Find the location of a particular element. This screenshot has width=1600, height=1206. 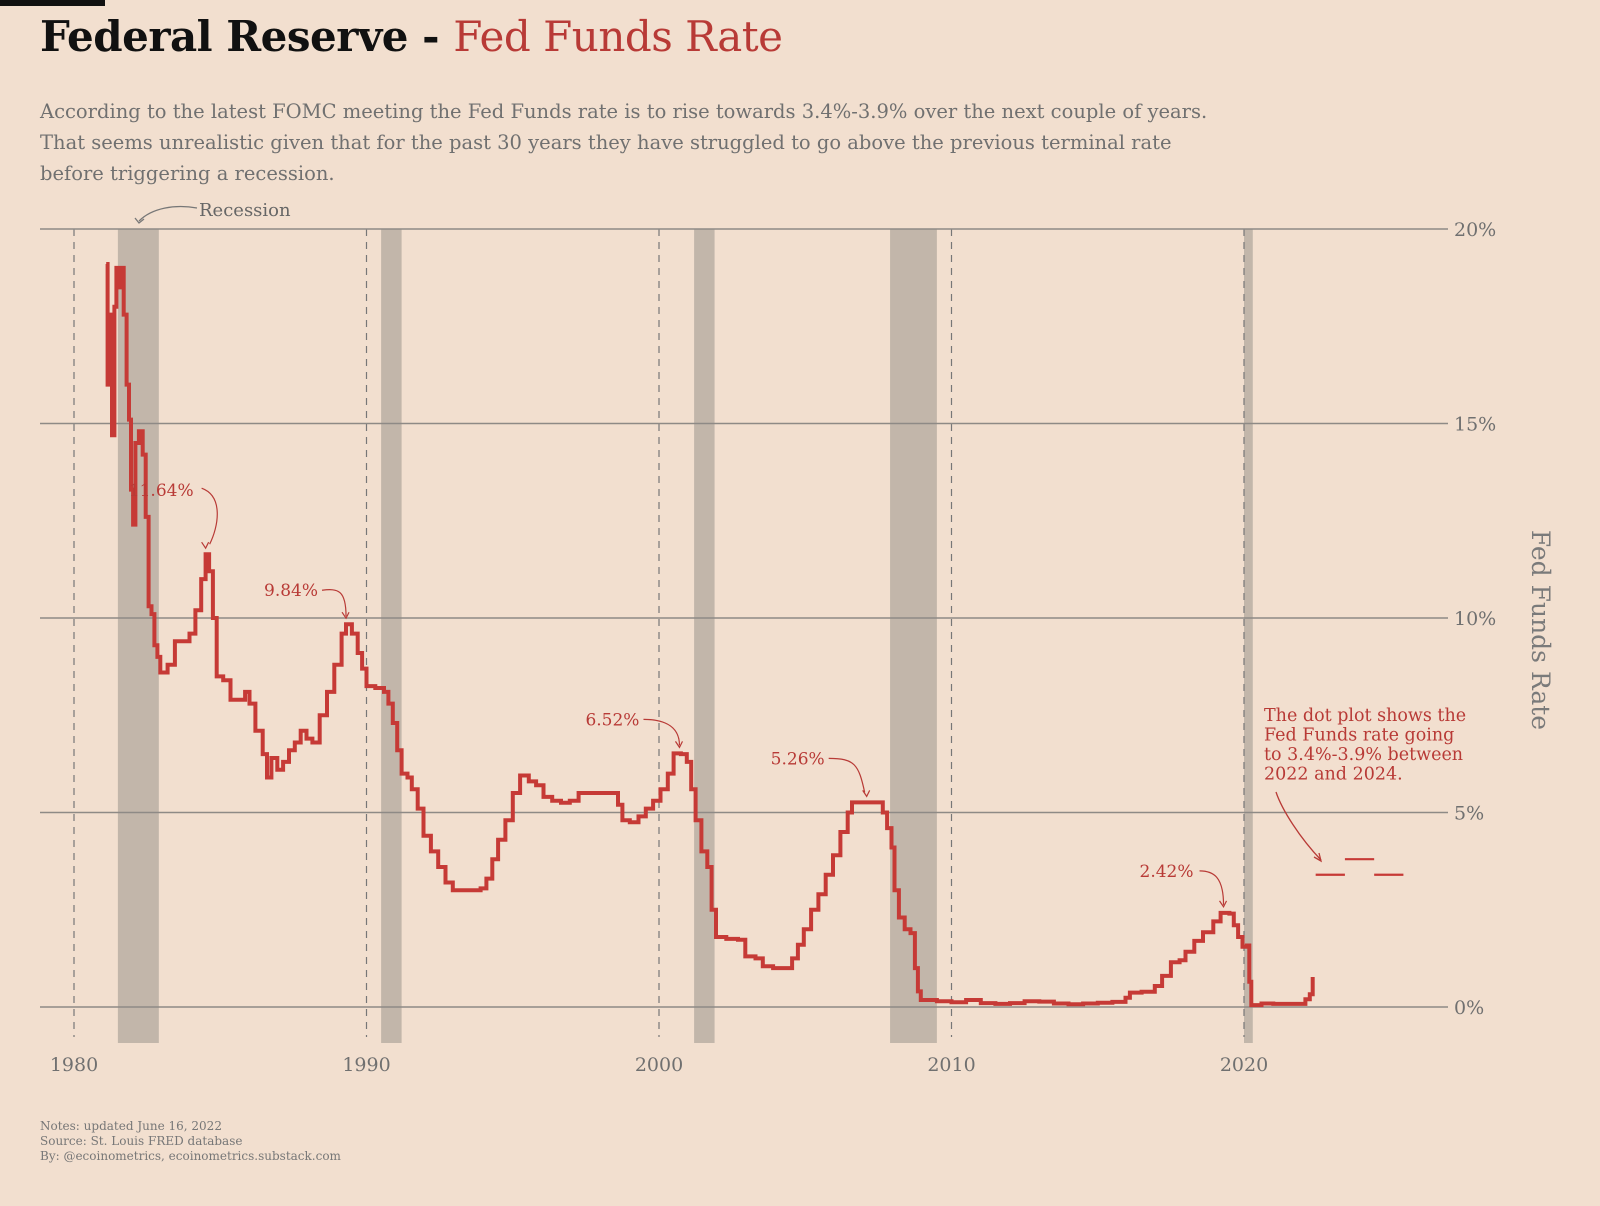

title-main: Federal Reserve is located at coordinates (224, 36).